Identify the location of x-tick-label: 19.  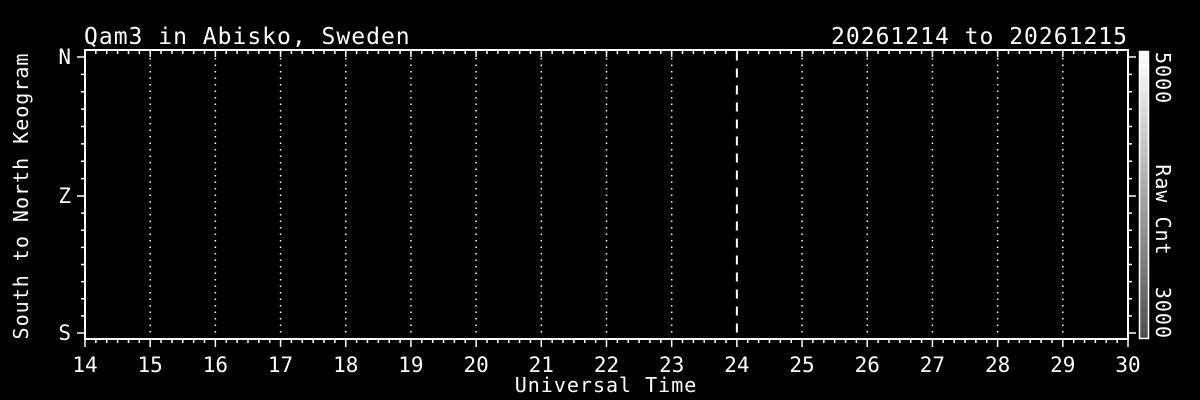
(410, 365).